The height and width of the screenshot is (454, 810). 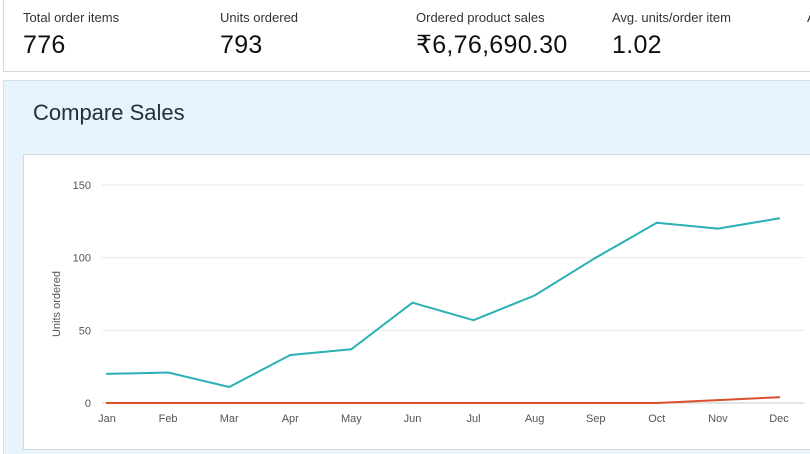 I want to click on metric-total-order-items: Total order items 776, so click(x=71, y=35).